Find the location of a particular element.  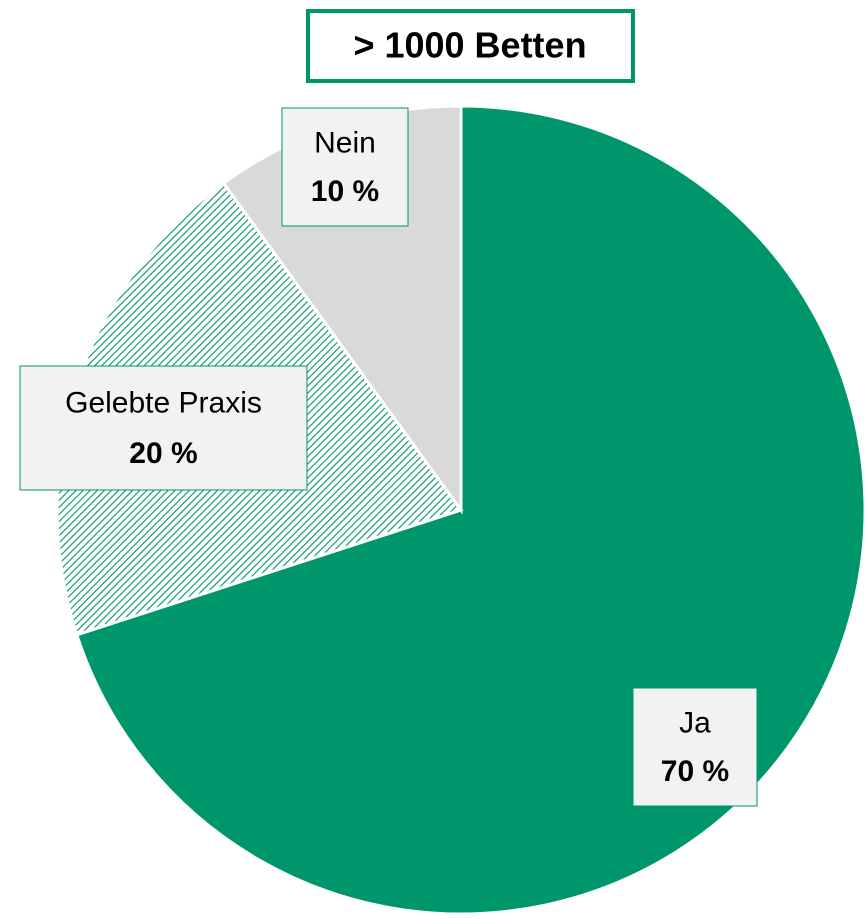

title-box is located at coordinates (470, 46).